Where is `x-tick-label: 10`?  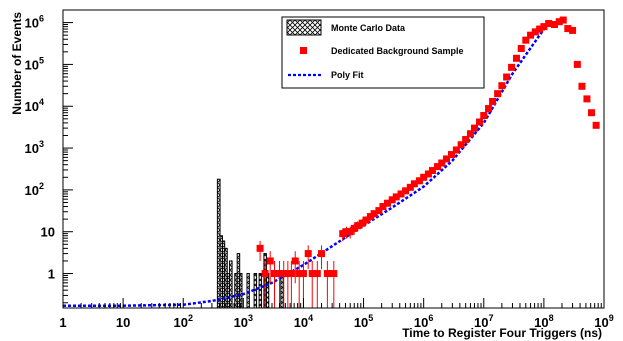
x-tick-label: 10 is located at coordinates (123, 322).